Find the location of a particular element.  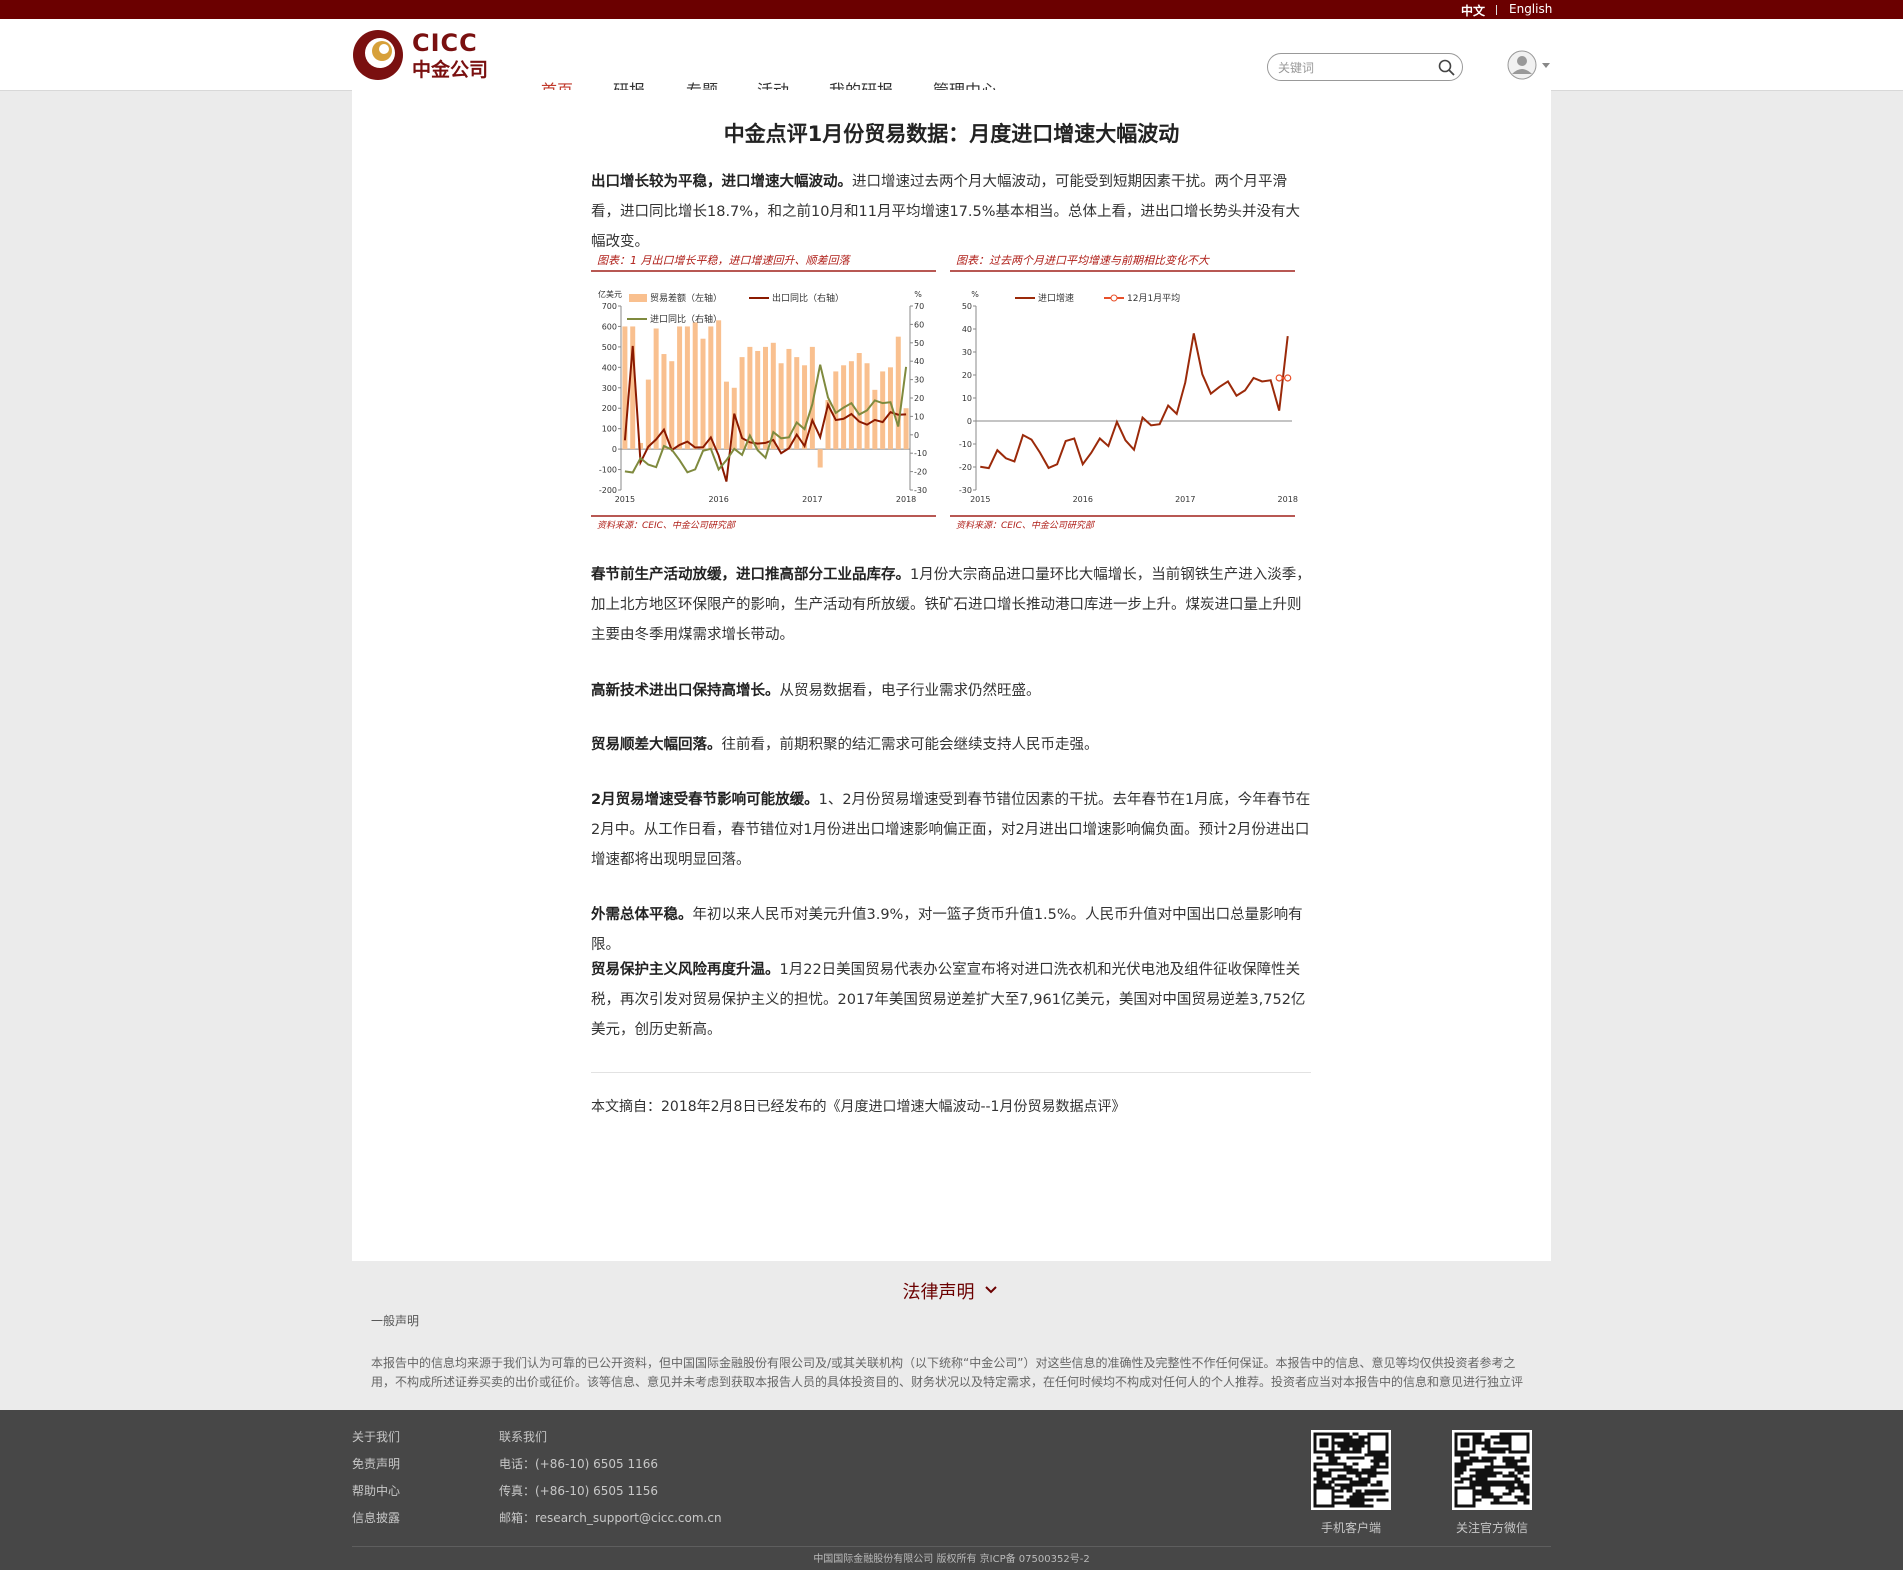

paragraph-lead: 外需总体平稳。 is located at coordinates (642, 915).